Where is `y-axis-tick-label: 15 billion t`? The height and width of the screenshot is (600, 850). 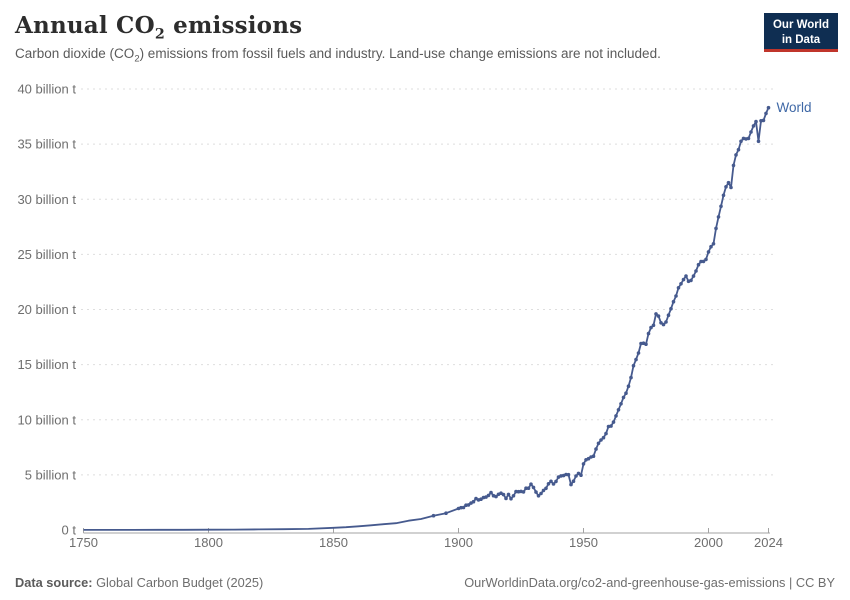 y-axis-tick-label: 15 billion t is located at coordinates (46, 364).